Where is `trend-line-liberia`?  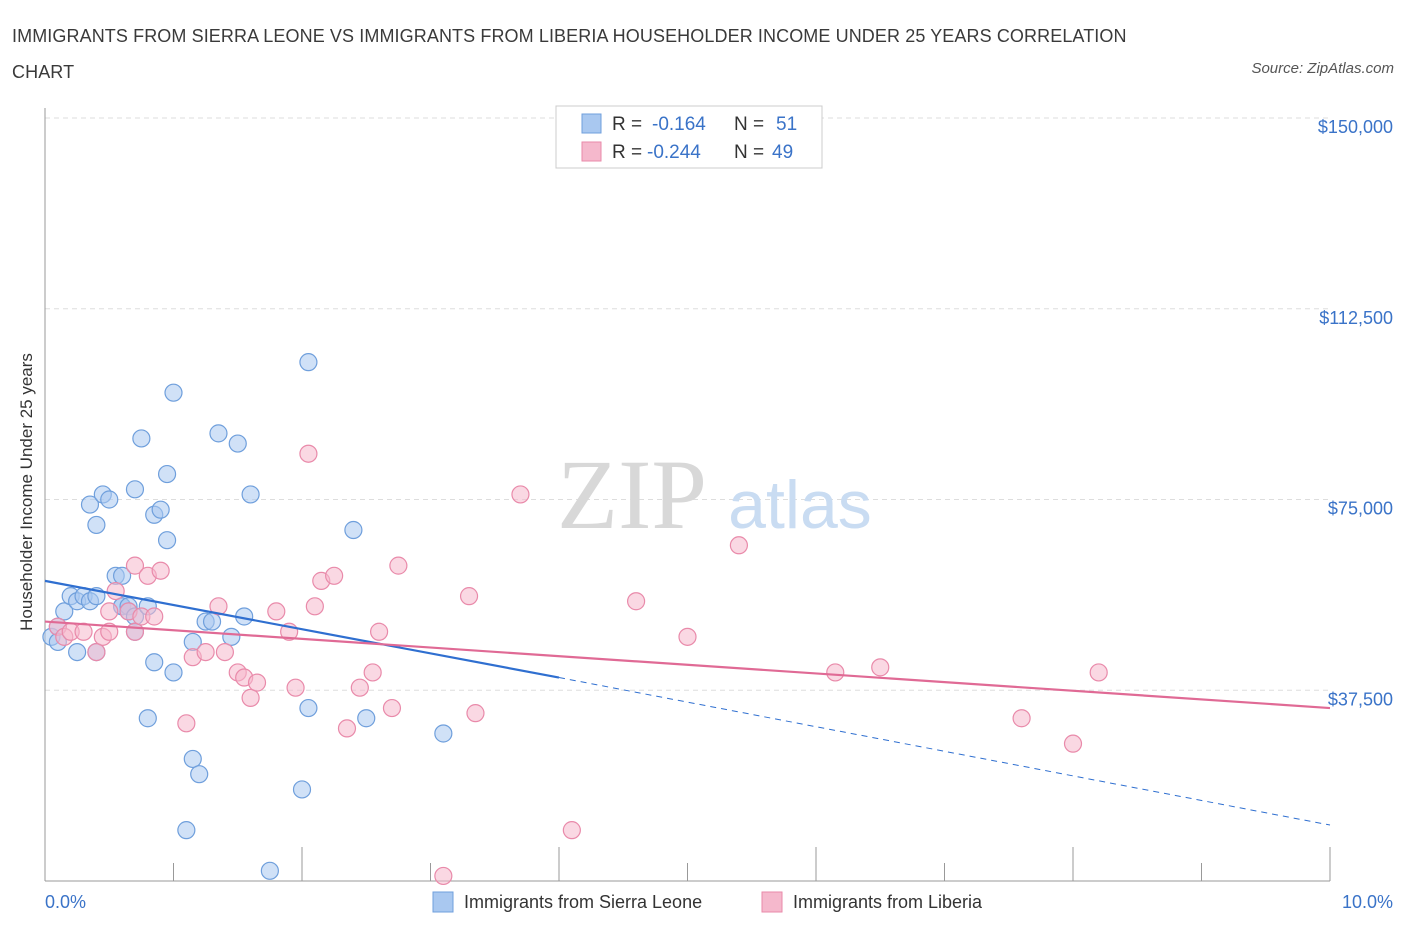
trend-line-liberia is located at coordinates (687, 665).